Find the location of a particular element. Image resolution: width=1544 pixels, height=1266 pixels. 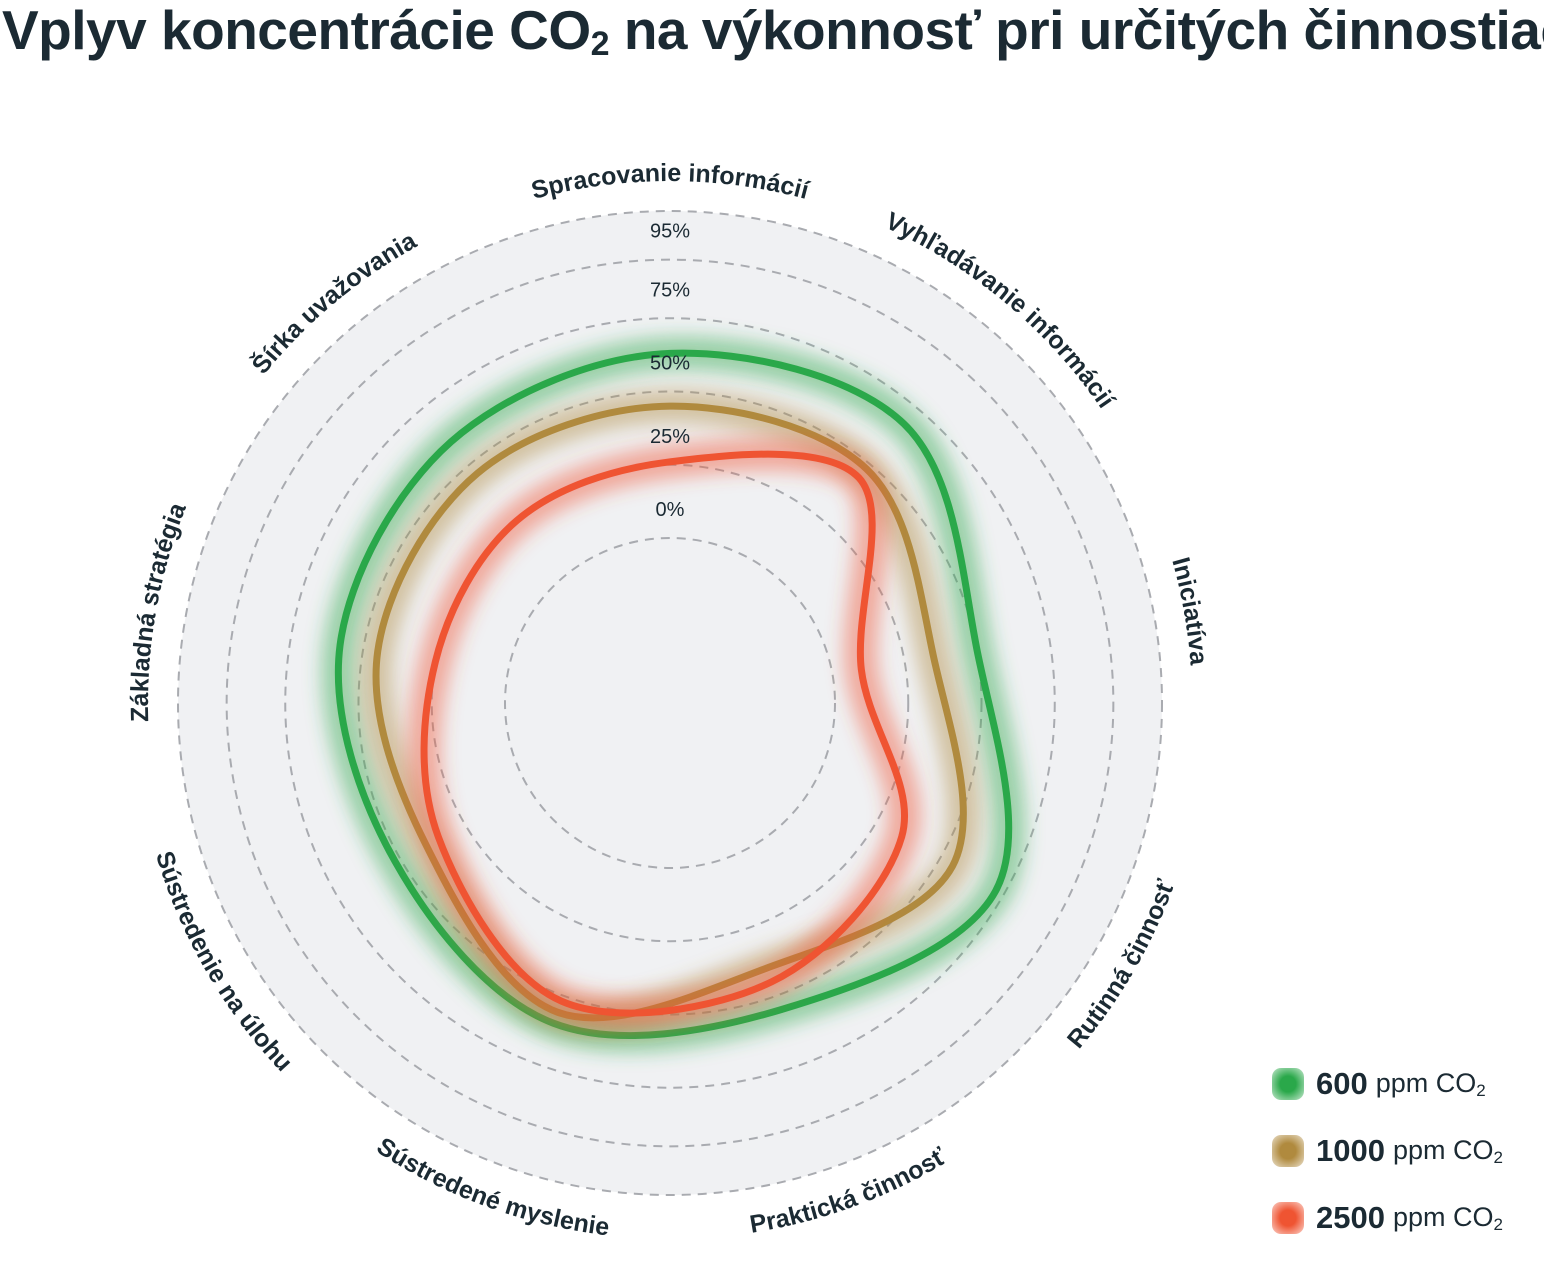

r-tick-label: 75% is located at coordinates (670, 290).